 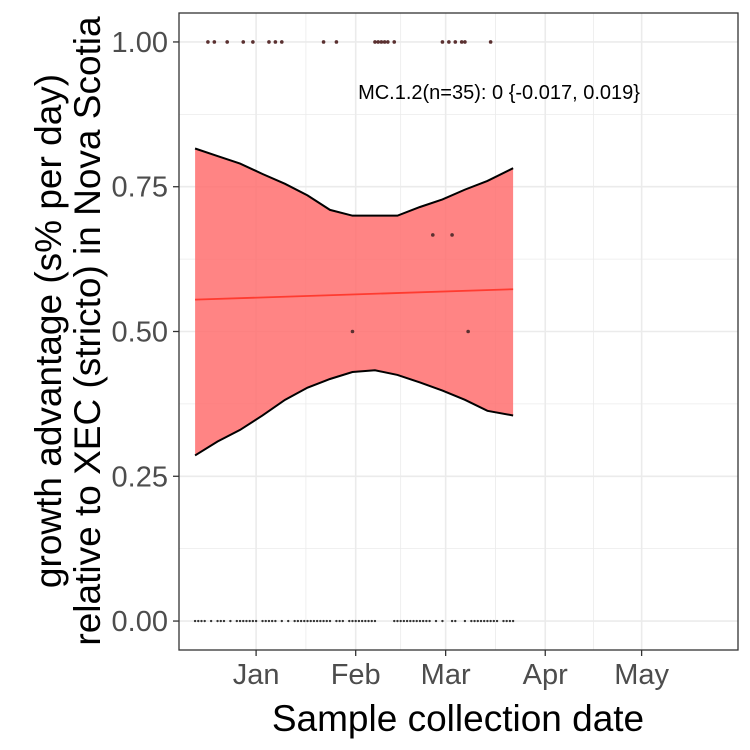 What do you see at coordinates (354, 182) in the screenshot?
I see `ribbon-upper-edge` at bounding box center [354, 182].